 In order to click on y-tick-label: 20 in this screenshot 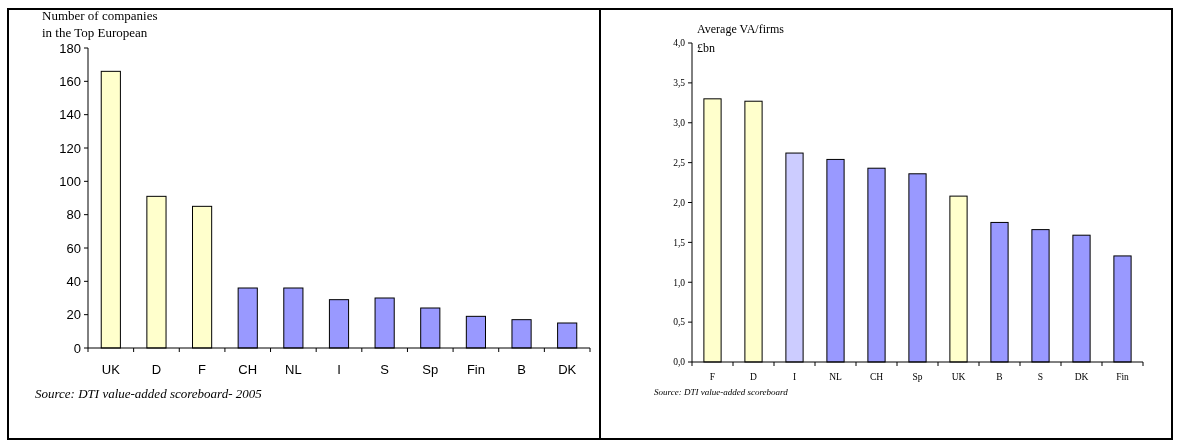, I will do `click(73, 315)`.